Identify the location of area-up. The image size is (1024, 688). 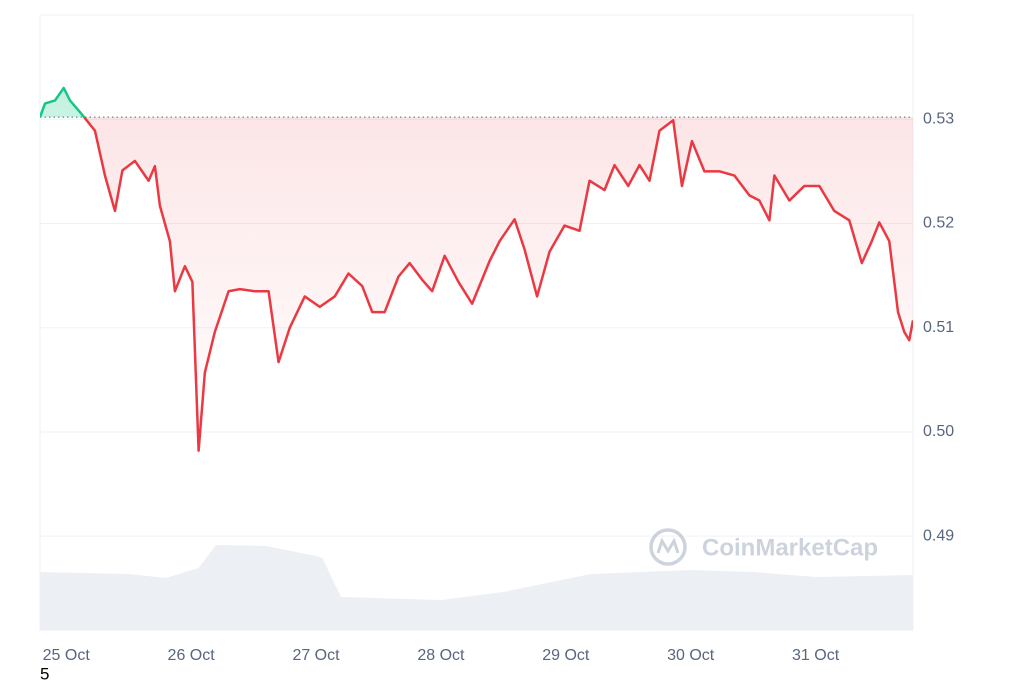
(62, 102).